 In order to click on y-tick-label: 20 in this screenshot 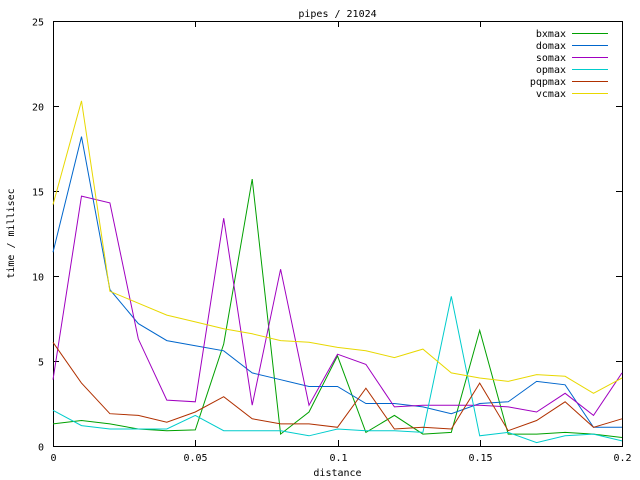, I will do `click(38, 108)`.